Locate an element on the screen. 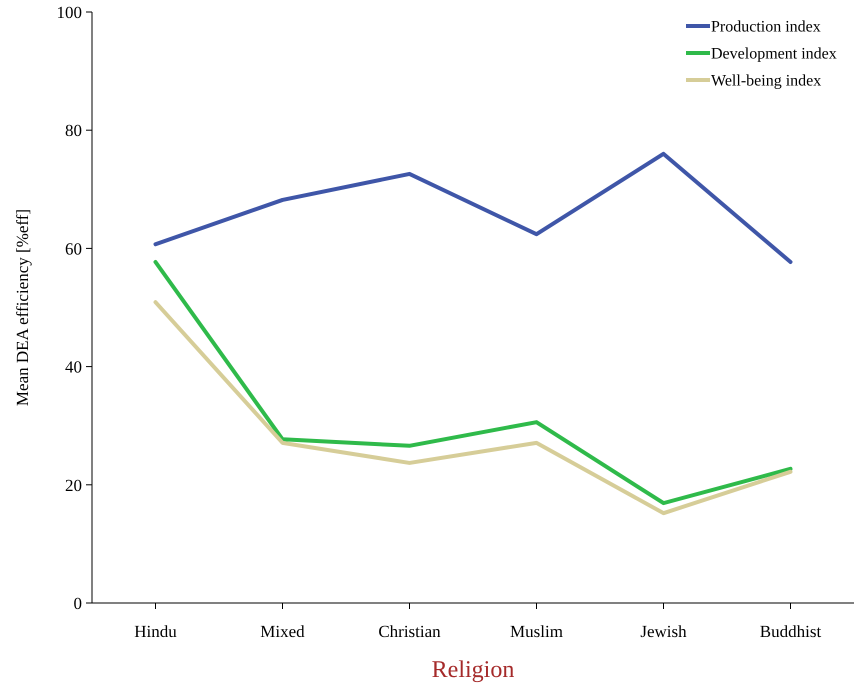  x-tick-label: Mixed is located at coordinates (283, 631).